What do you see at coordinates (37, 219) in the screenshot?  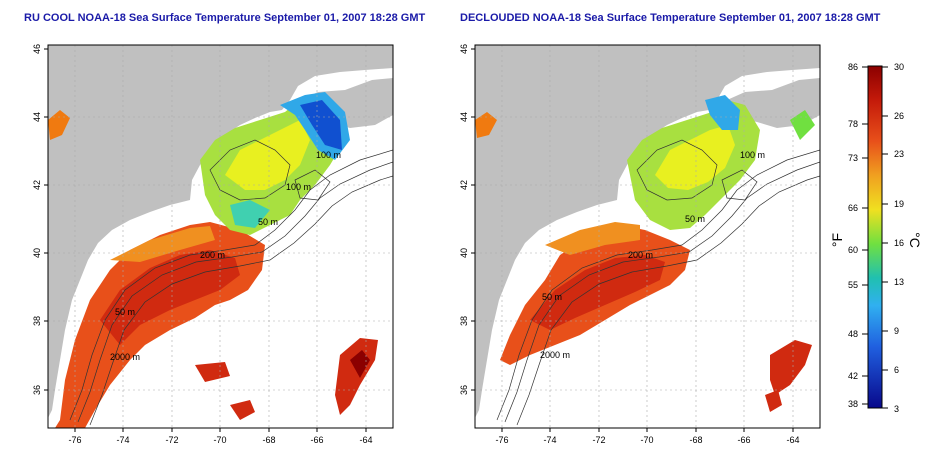 I see `lat-axis-left: 46 44 42 40 38 36` at bounding box center [37, 219].